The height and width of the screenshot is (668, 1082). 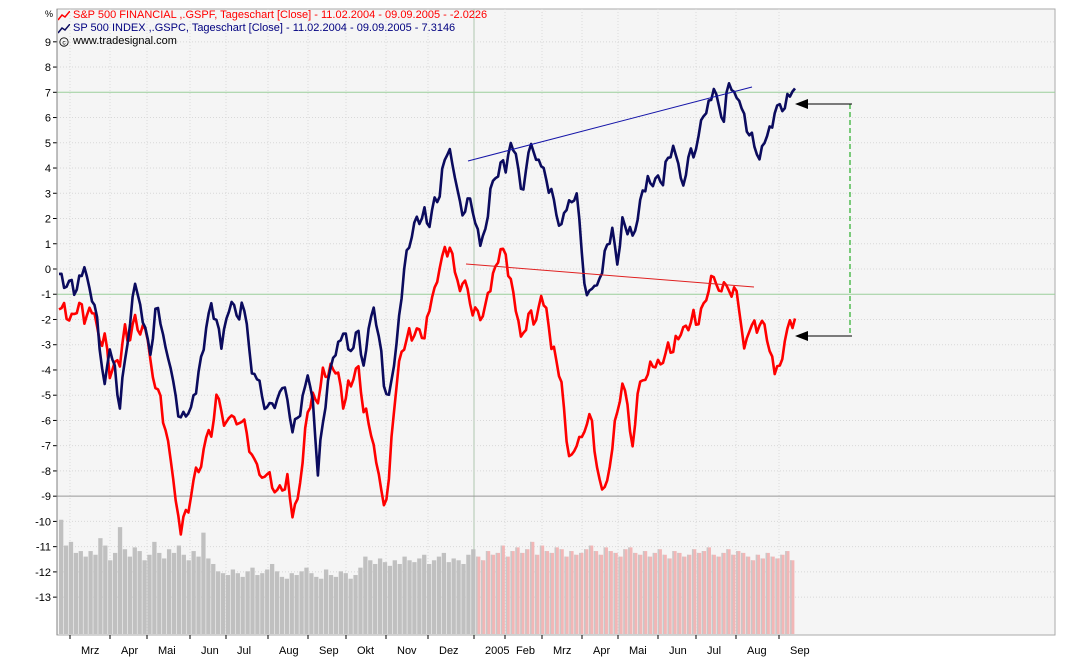 What do you see at coordinates (64, 42) in the screenshot?
I see `svg-text: c` at bounding box center [64, 42].